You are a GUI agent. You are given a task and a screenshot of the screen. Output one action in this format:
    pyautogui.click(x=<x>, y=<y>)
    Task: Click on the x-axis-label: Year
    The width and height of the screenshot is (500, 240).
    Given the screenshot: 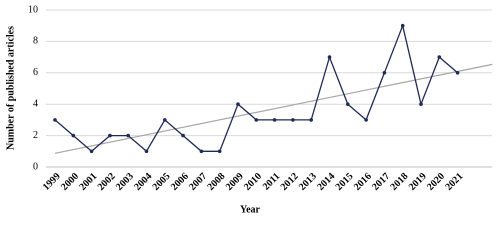 What is the action you would take?
    pyautogui.click(x=250, y=209)
    